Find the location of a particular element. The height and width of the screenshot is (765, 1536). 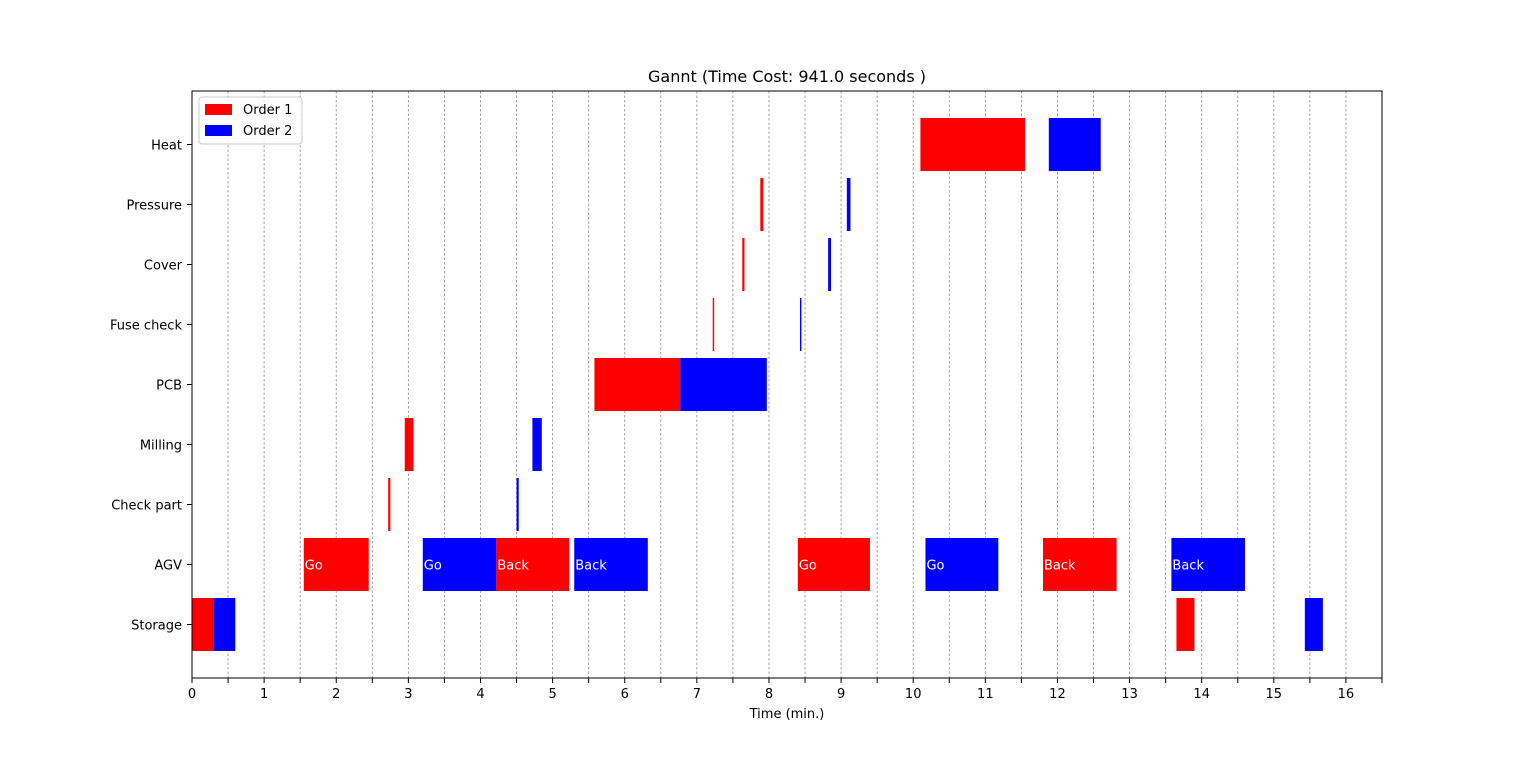

y-tick-label: Check part is located at coordinates (146, 506).